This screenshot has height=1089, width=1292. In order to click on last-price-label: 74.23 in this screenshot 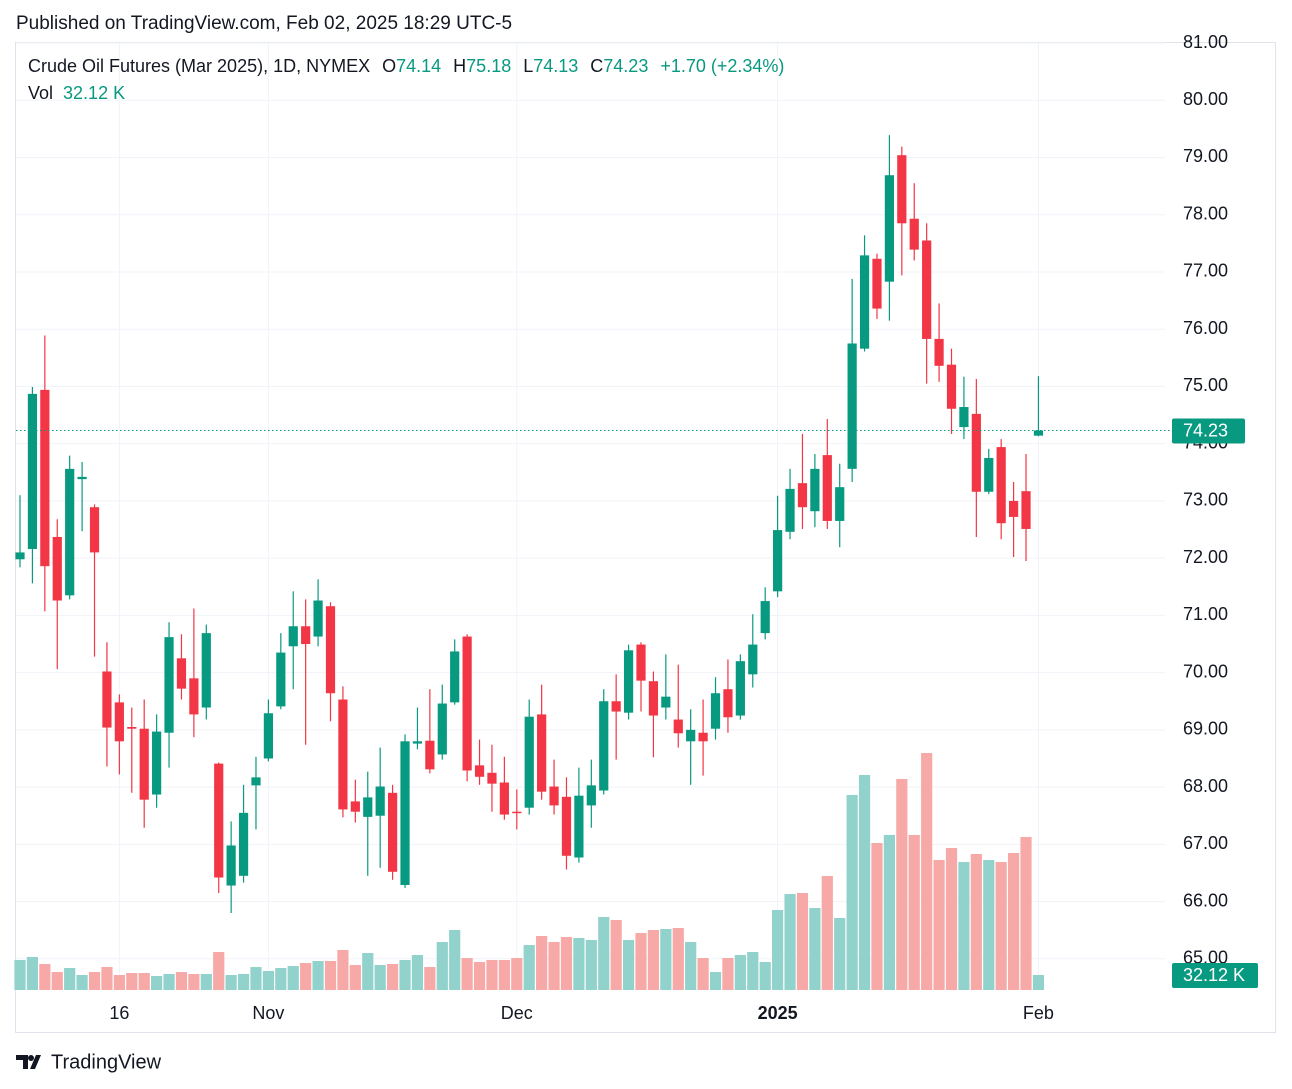, I will do `click(1205, 430)`.